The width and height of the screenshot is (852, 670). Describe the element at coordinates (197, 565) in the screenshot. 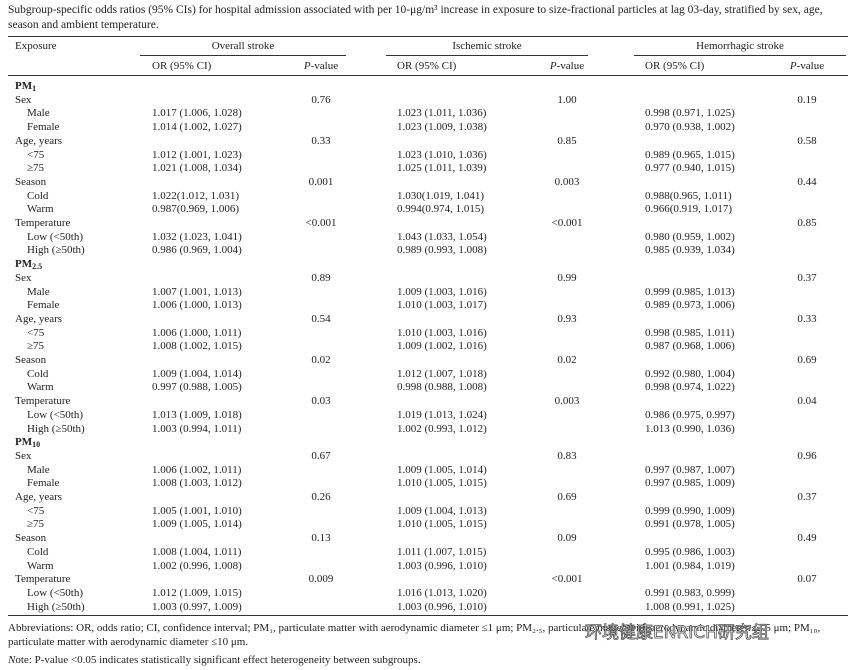

I see `odds-ratio: 1.002 (0.996, 1.008)` at that location.